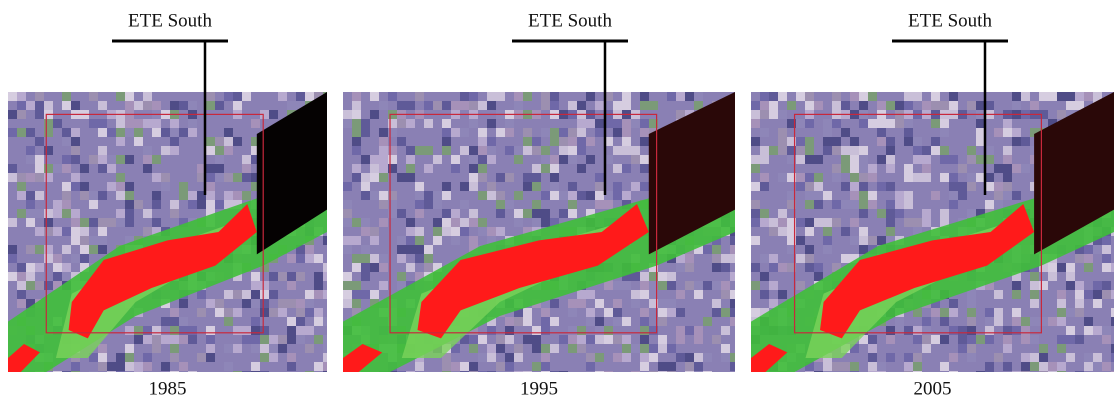 This screenshot has width=1116, height=405. I want to click on year-label: 1985, so click(168, 388).